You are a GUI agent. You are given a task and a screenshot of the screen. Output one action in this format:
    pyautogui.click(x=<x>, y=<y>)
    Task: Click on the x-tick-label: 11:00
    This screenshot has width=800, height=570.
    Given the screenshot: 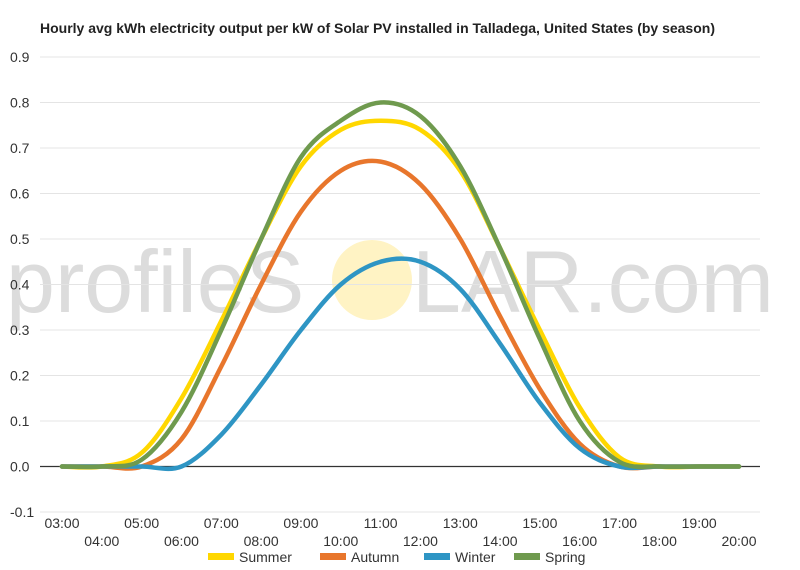 What is the action you would take?
    pyautogui.click(x=381, y=523)
    